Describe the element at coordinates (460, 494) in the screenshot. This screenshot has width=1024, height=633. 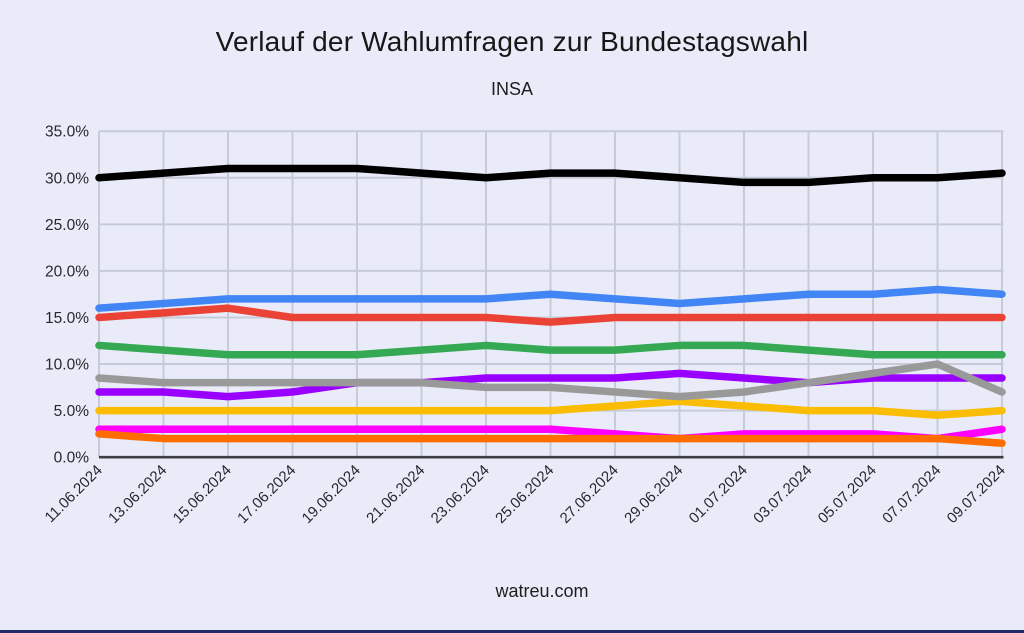
I see `x-axis-tick-label: 23.06.2024` at that location.